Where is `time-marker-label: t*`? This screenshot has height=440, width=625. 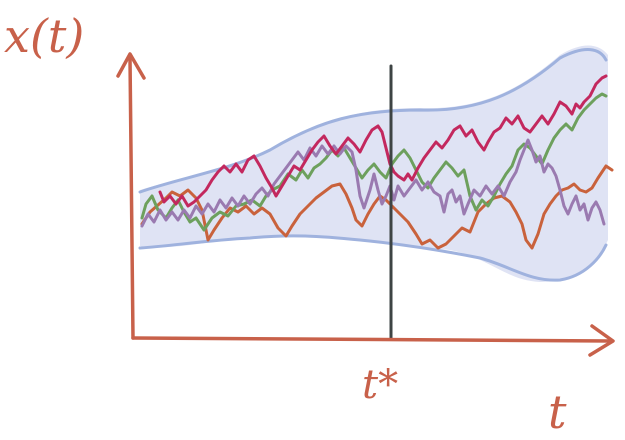 time-marker-label: t* is located at coordinates (380, 385).